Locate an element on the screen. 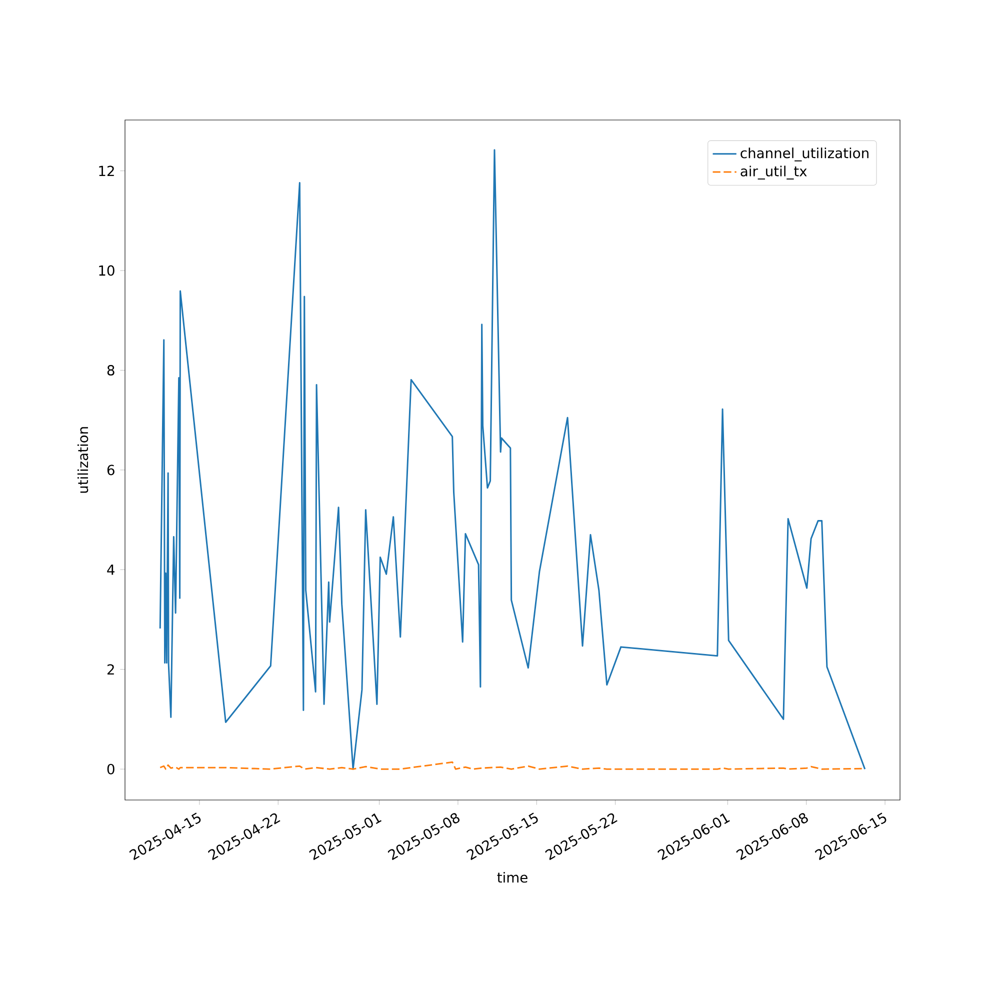 This screenshot has height=1000, width=1000. y-tick-label: 6 is located at coordinates (110, 470).